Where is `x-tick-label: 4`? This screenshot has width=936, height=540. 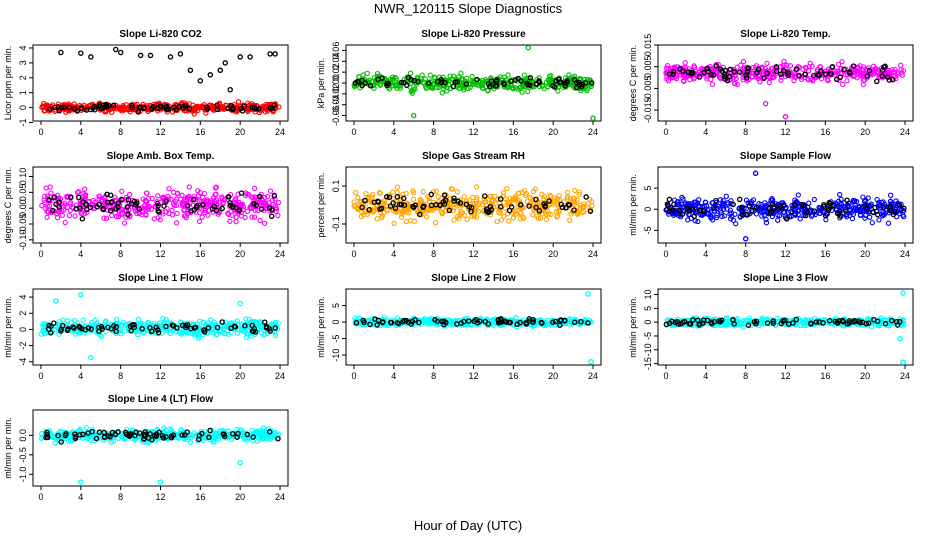
x-tick-label: 4 is located at coordinates (705, 376).